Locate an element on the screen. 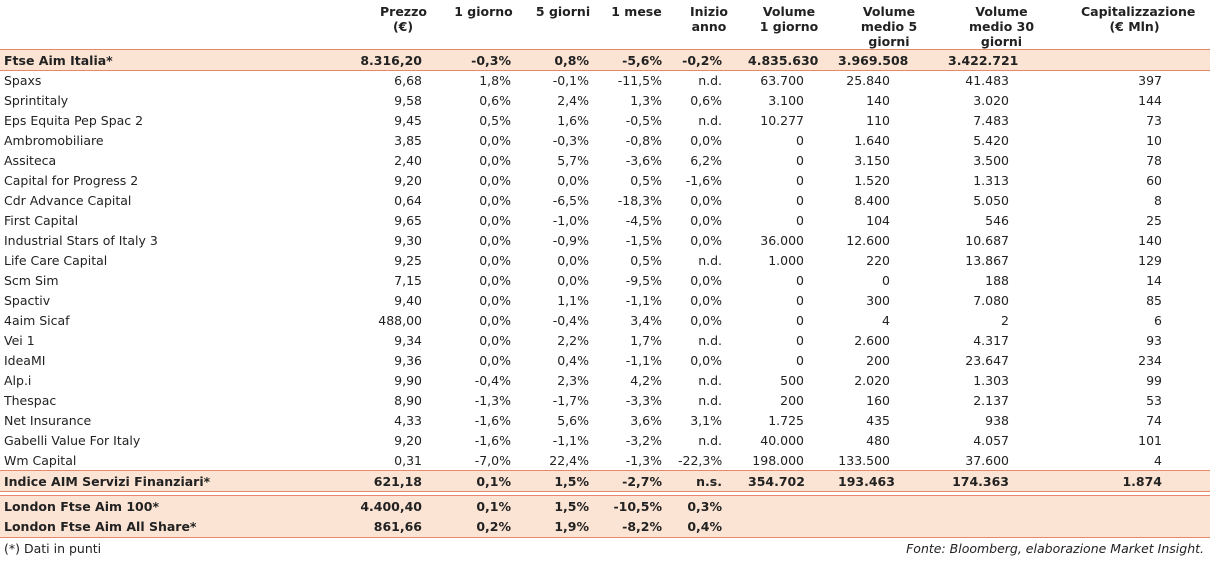 This screenshot has width=1210, height=561. stock-name: Ambromobiliare is located at coordinates (54, 140).